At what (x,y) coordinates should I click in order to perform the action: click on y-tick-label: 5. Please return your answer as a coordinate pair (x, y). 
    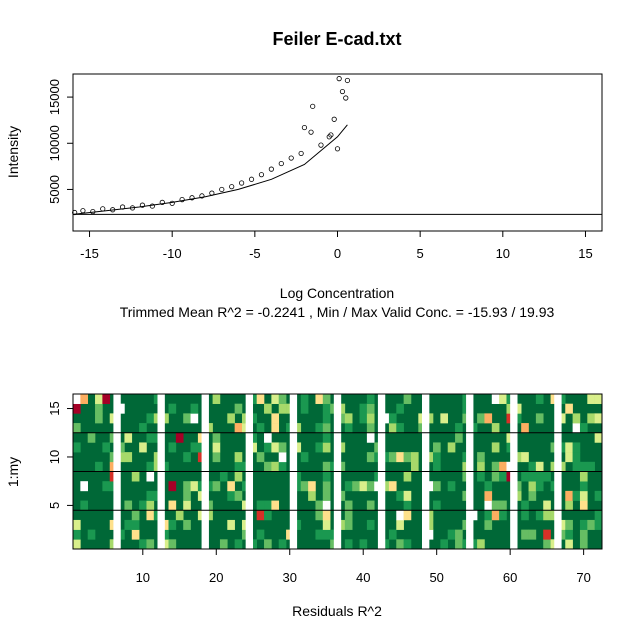
    Looking at the image, I should click on (54, 505).